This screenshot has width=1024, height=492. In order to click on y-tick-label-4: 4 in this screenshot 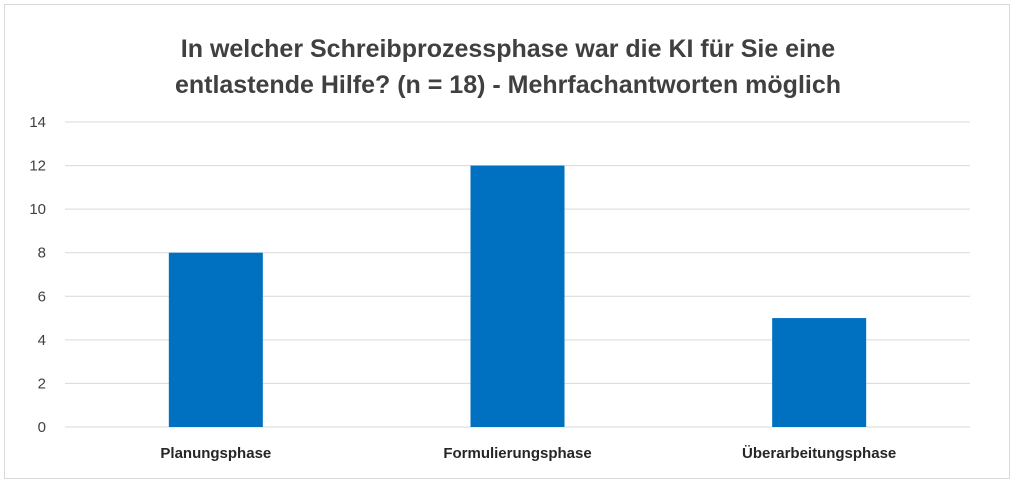, I will do `click(42, 340)`.